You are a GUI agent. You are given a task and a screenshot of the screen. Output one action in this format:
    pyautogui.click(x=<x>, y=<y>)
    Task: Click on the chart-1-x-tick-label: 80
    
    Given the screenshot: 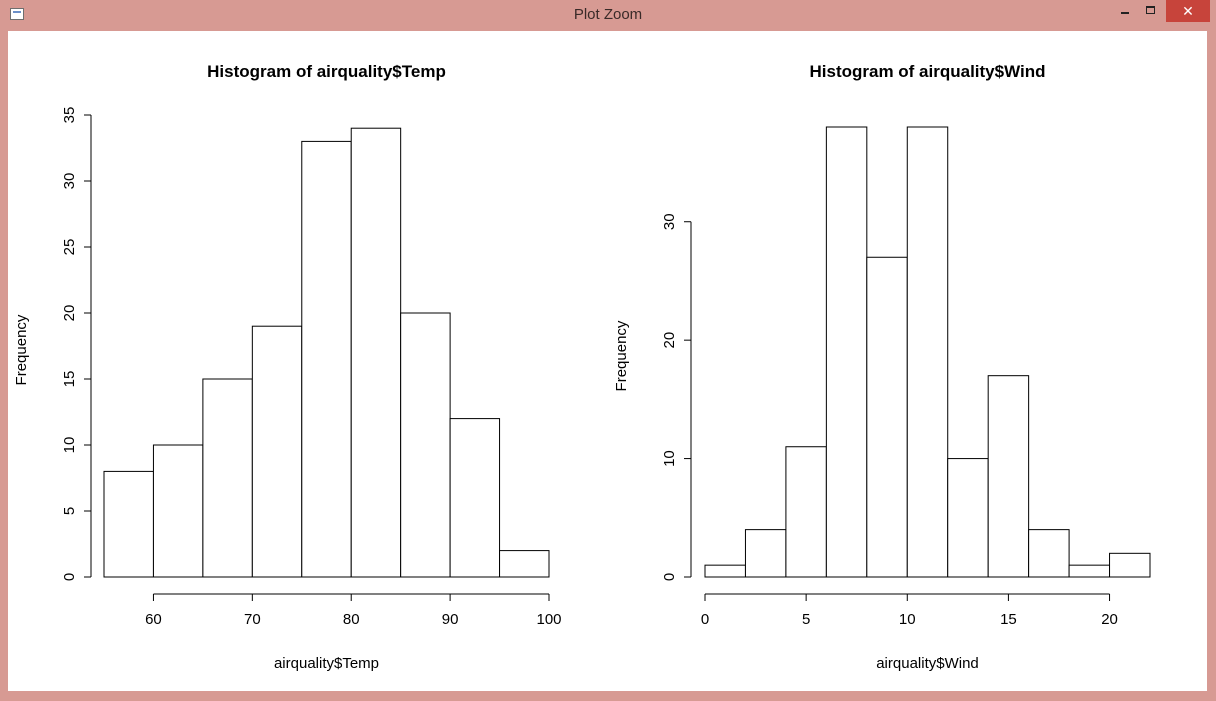 What is the action you would take?
    pyautogui.click(x=351, y=619)
    